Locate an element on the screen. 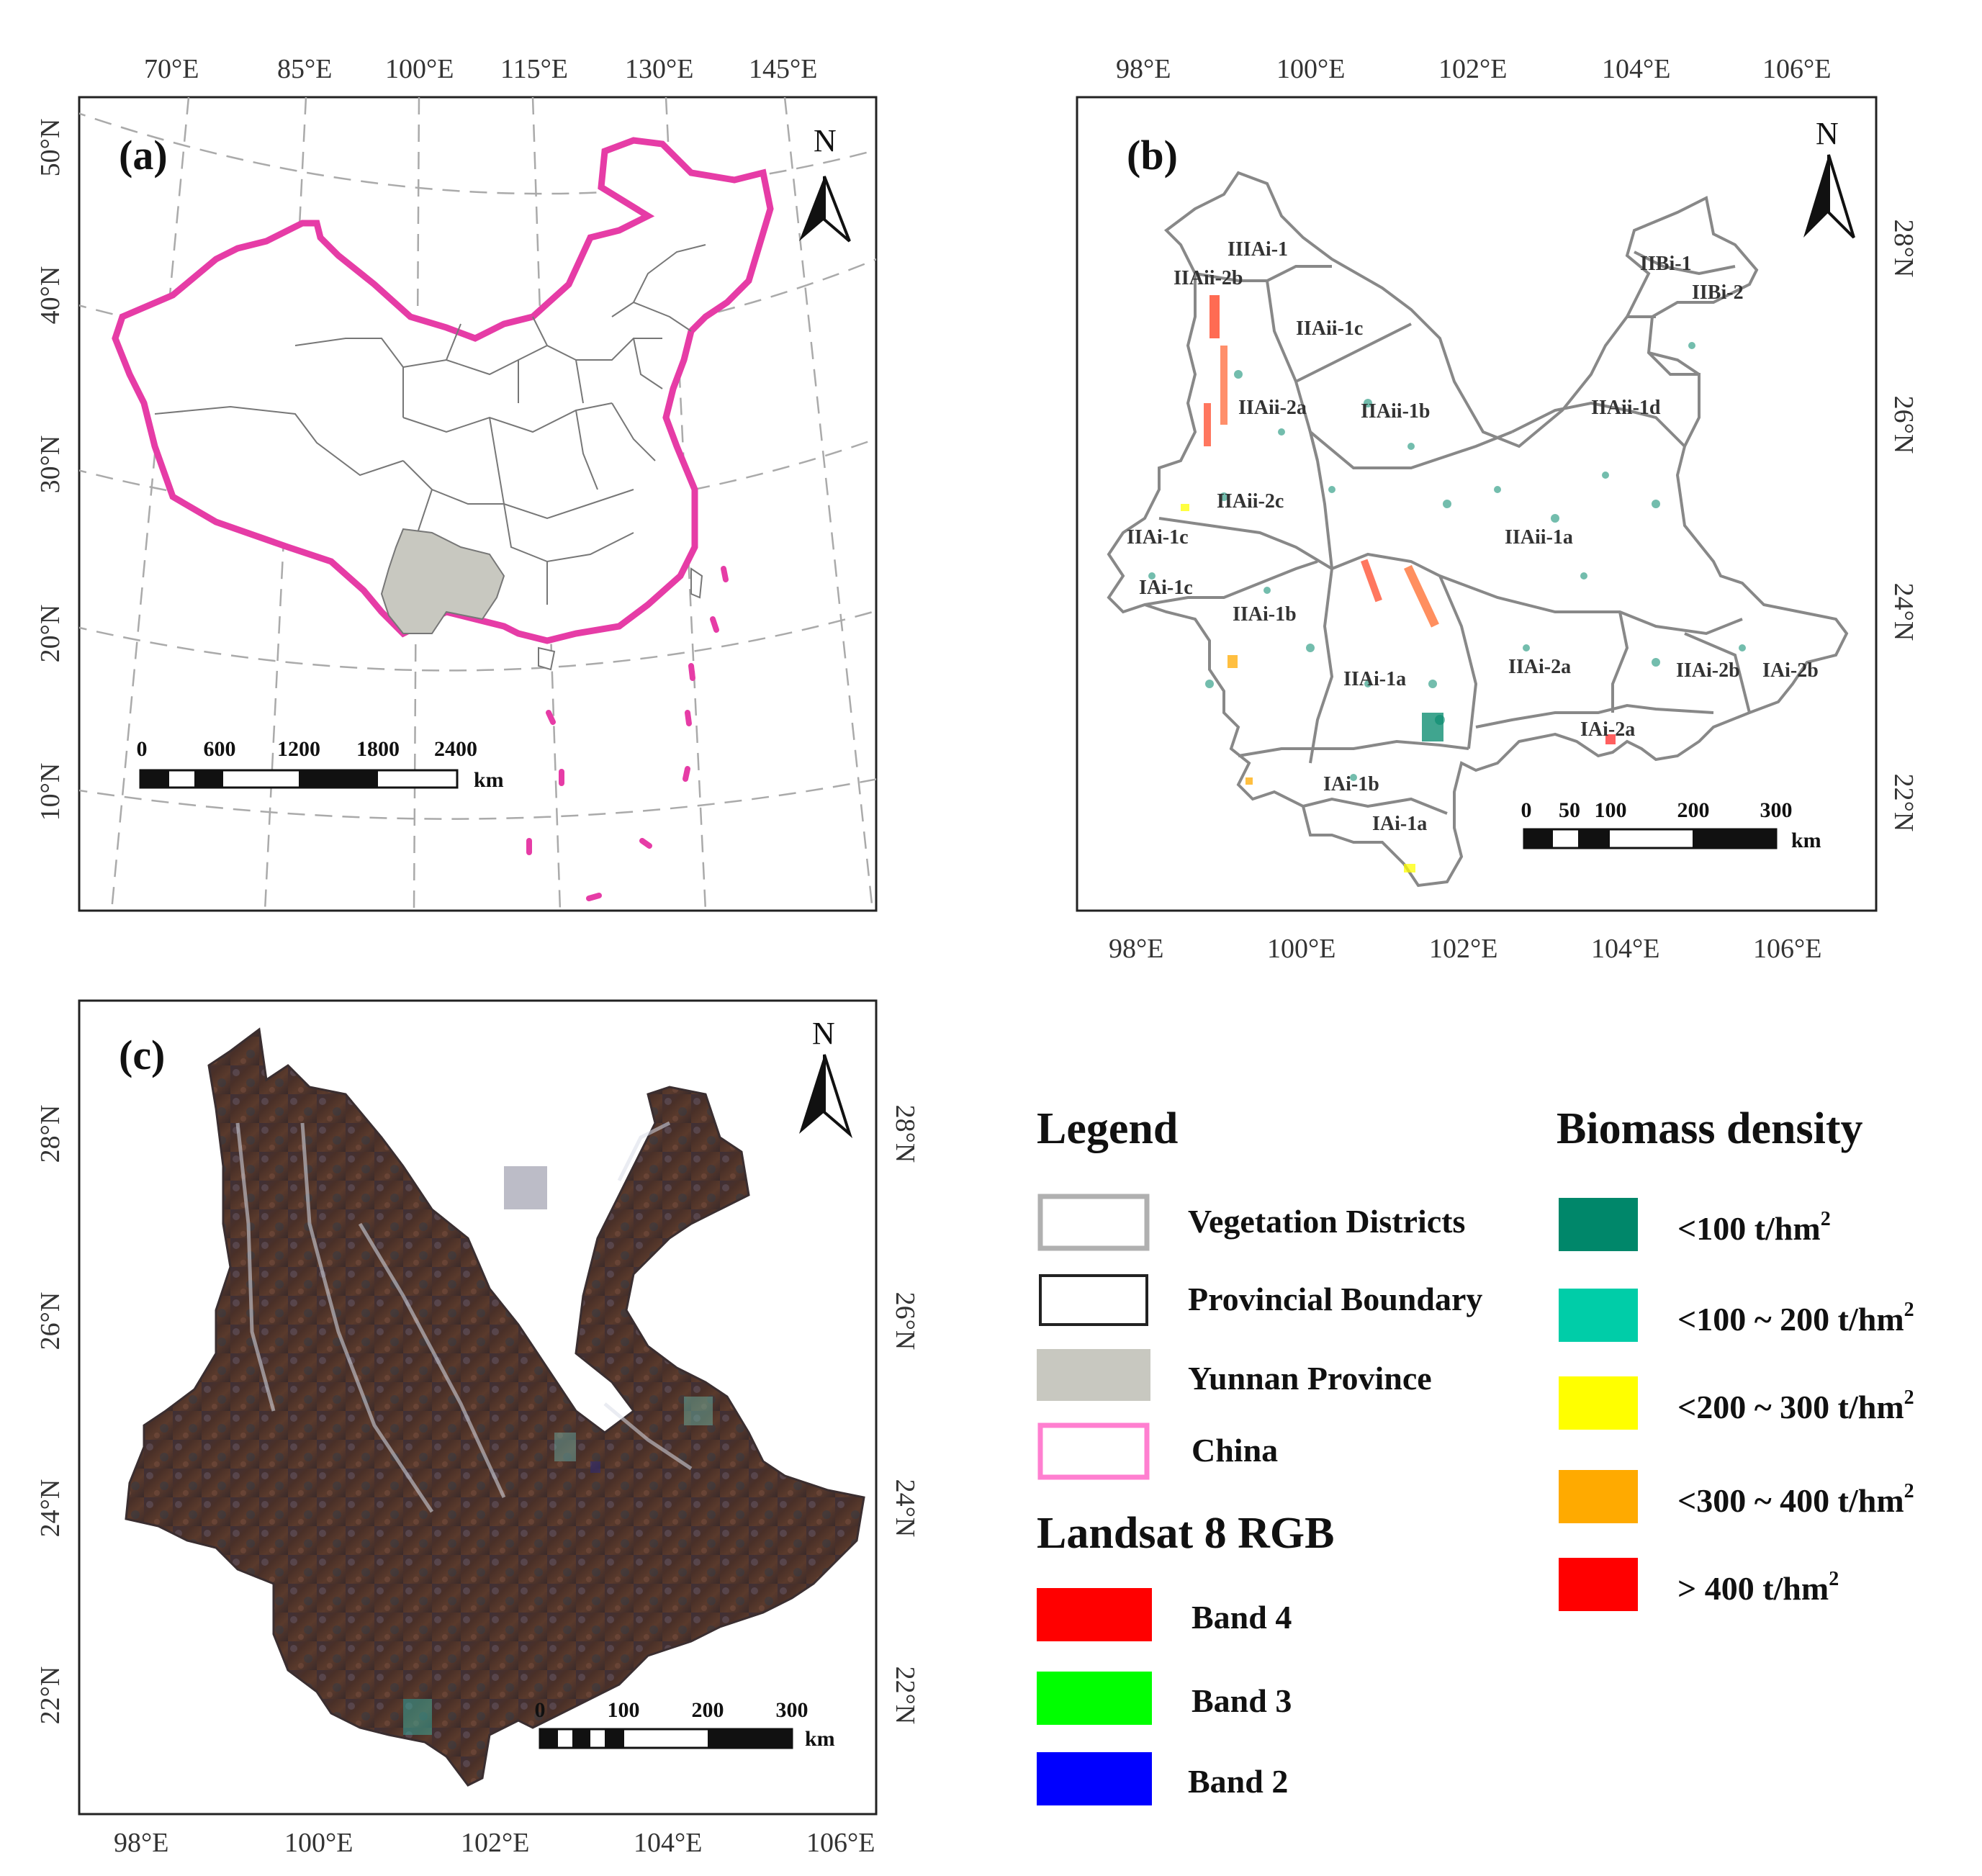 The height and width of the screenshot is (1876, 1982). legend-label-provincial-boundary: Provincial Boundary is located at coordinates (1335, 1299).